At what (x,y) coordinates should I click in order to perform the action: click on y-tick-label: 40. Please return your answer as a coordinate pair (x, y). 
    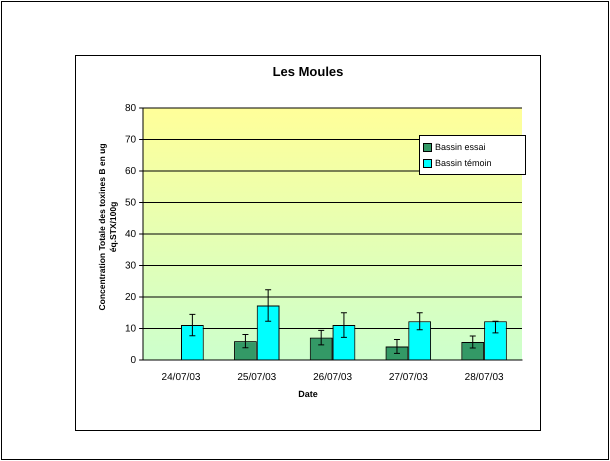
    Looking at the image, I should click on (131, 234).